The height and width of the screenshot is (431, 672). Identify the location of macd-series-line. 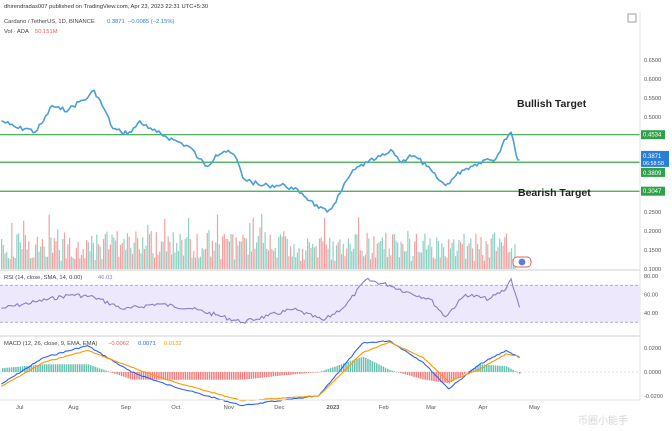
(260, 373).